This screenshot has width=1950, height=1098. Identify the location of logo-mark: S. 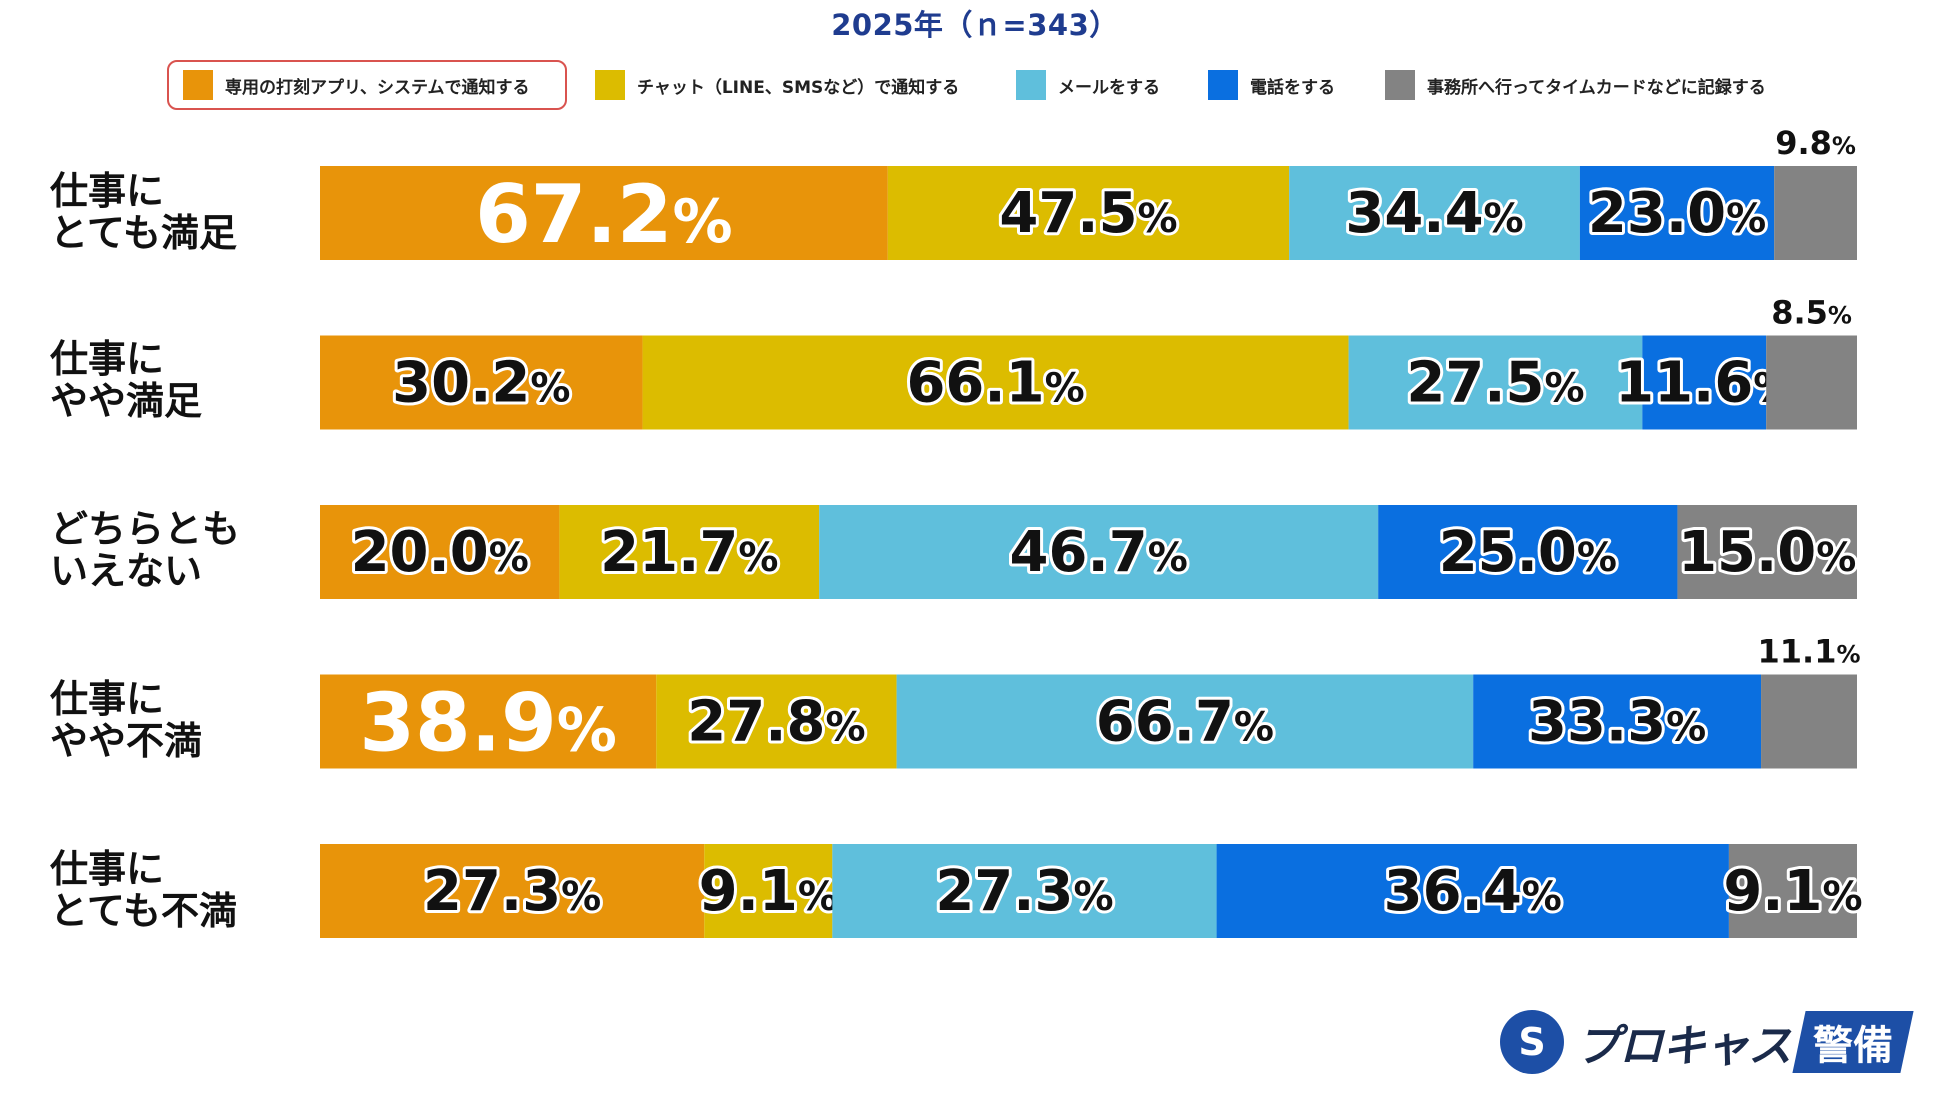
(1532, 1042).